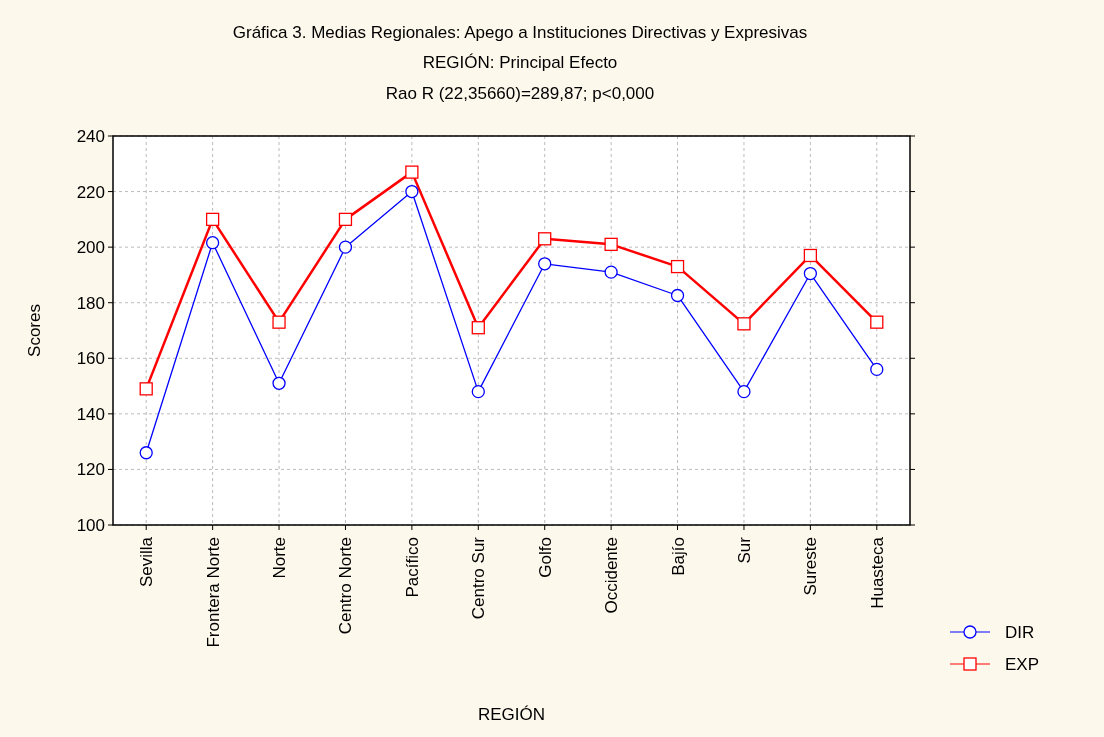 This screenshot has width=1104, height=737. I want to click on x-tick-label: Centro Norte, so click(346, 586).